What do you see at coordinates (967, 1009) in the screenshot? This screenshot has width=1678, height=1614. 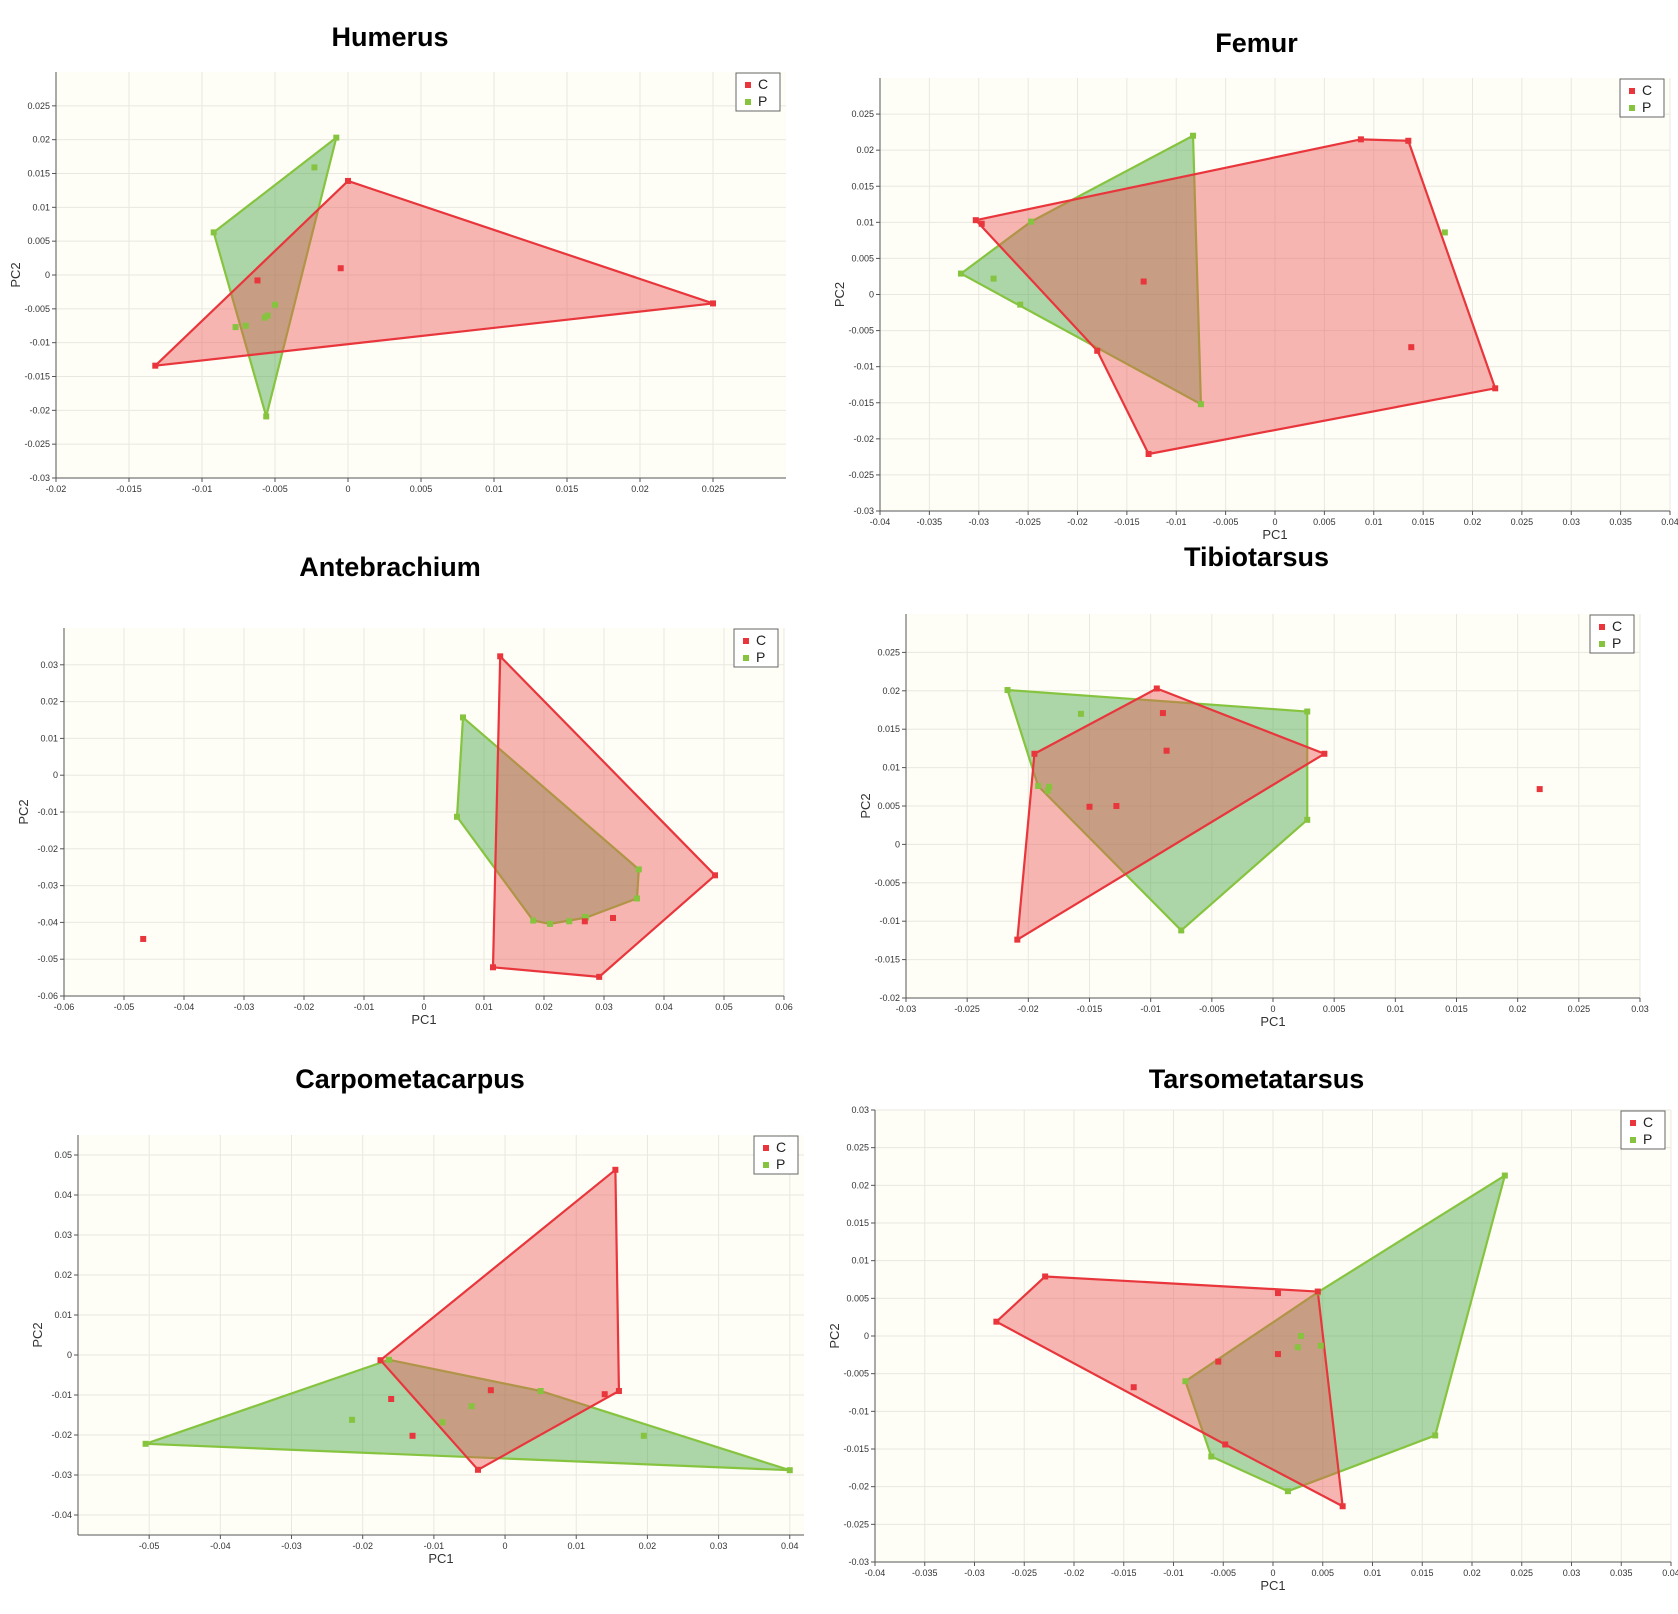 I see `x-tick-label: -0.025` at bounding box center [967, 1009].